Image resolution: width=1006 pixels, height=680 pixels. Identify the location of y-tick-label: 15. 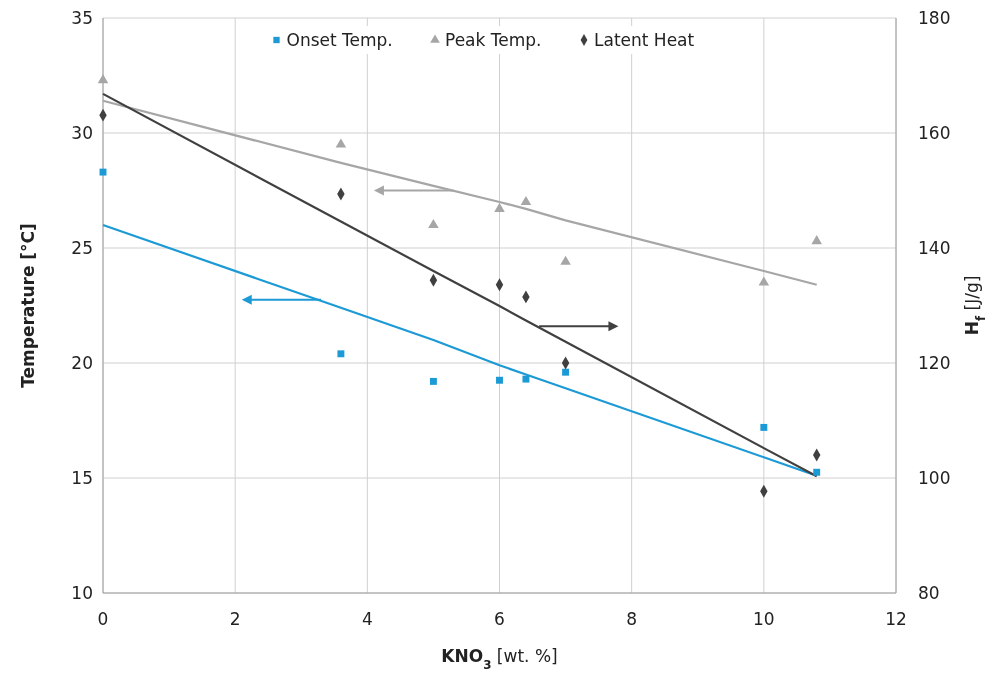
(82, 477).